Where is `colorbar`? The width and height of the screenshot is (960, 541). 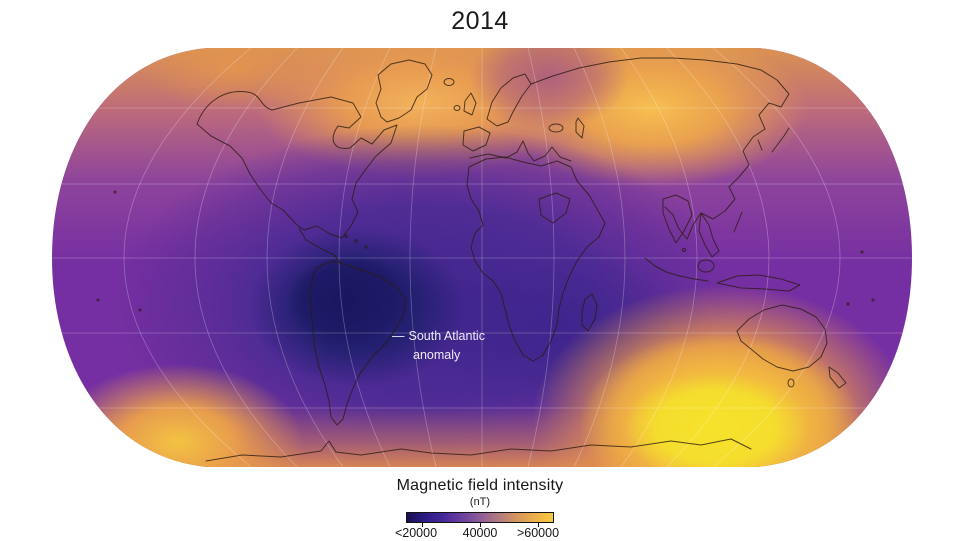
colorbar is located at coordinates (480, 517).